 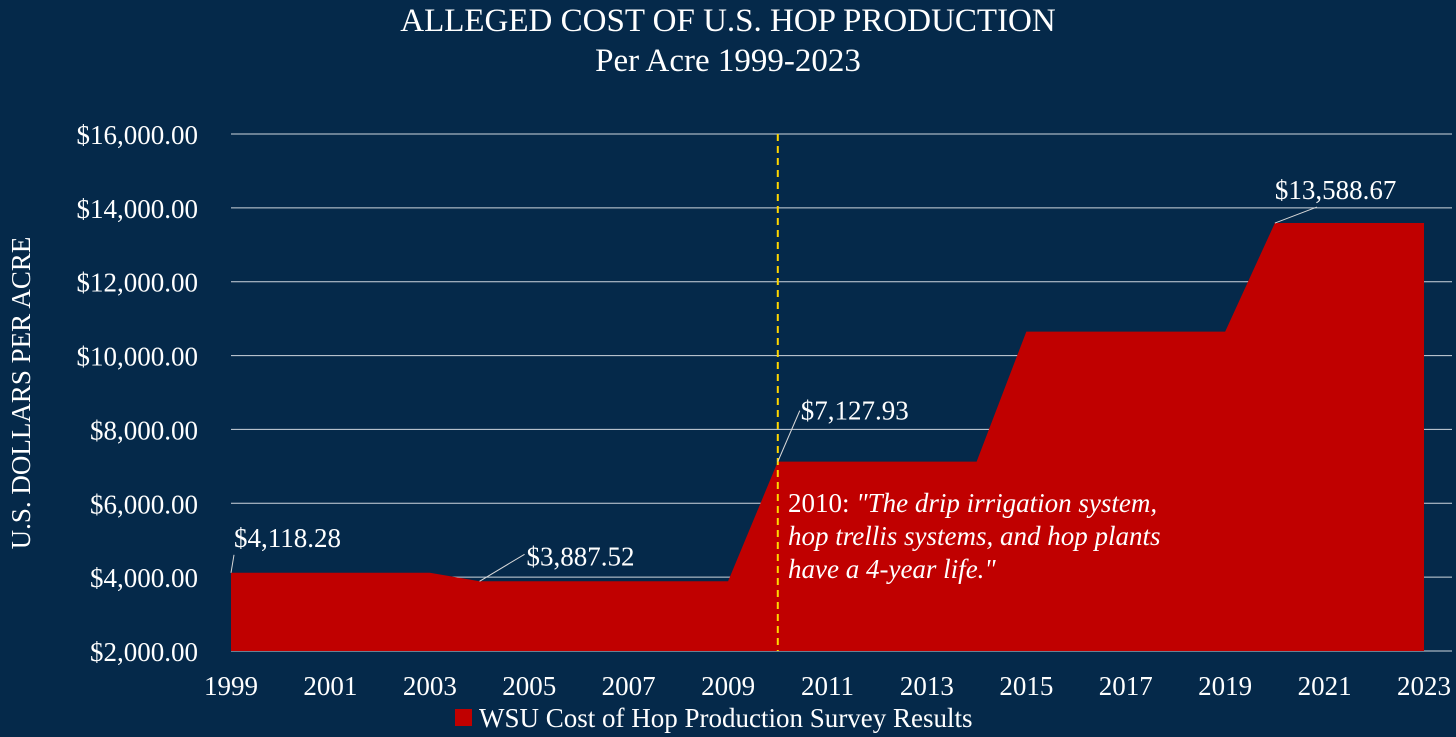 I want to click on y-tick-label: $2,000.00, so click(x=144, y=652).